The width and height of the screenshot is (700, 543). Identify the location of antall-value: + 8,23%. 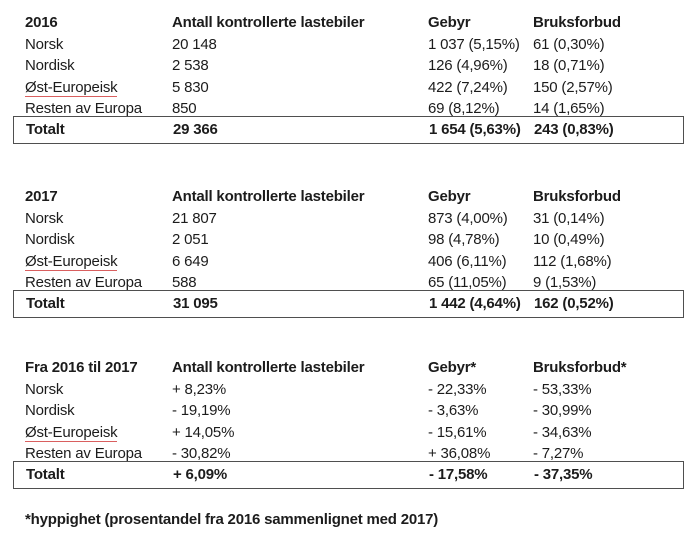
(199, 389).